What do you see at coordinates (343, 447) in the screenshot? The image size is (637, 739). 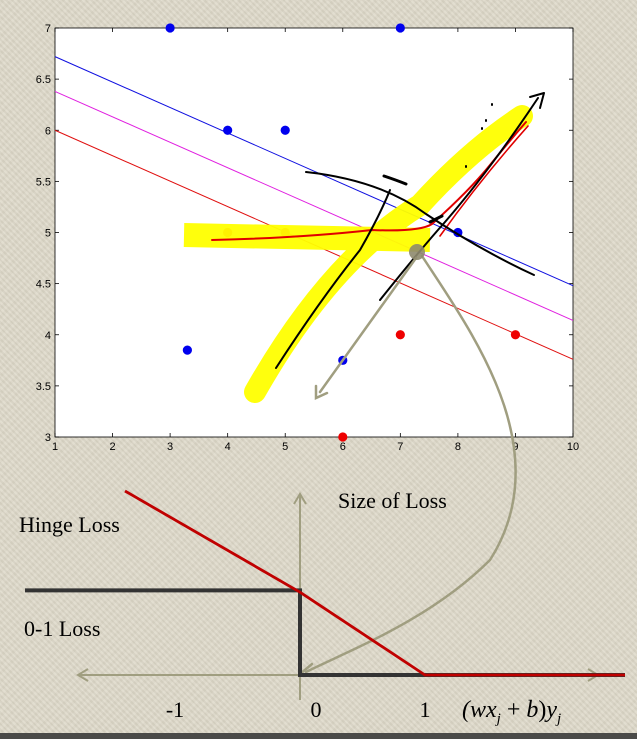 I see `x-tick-label: 6` at bounding box center [343, 447].